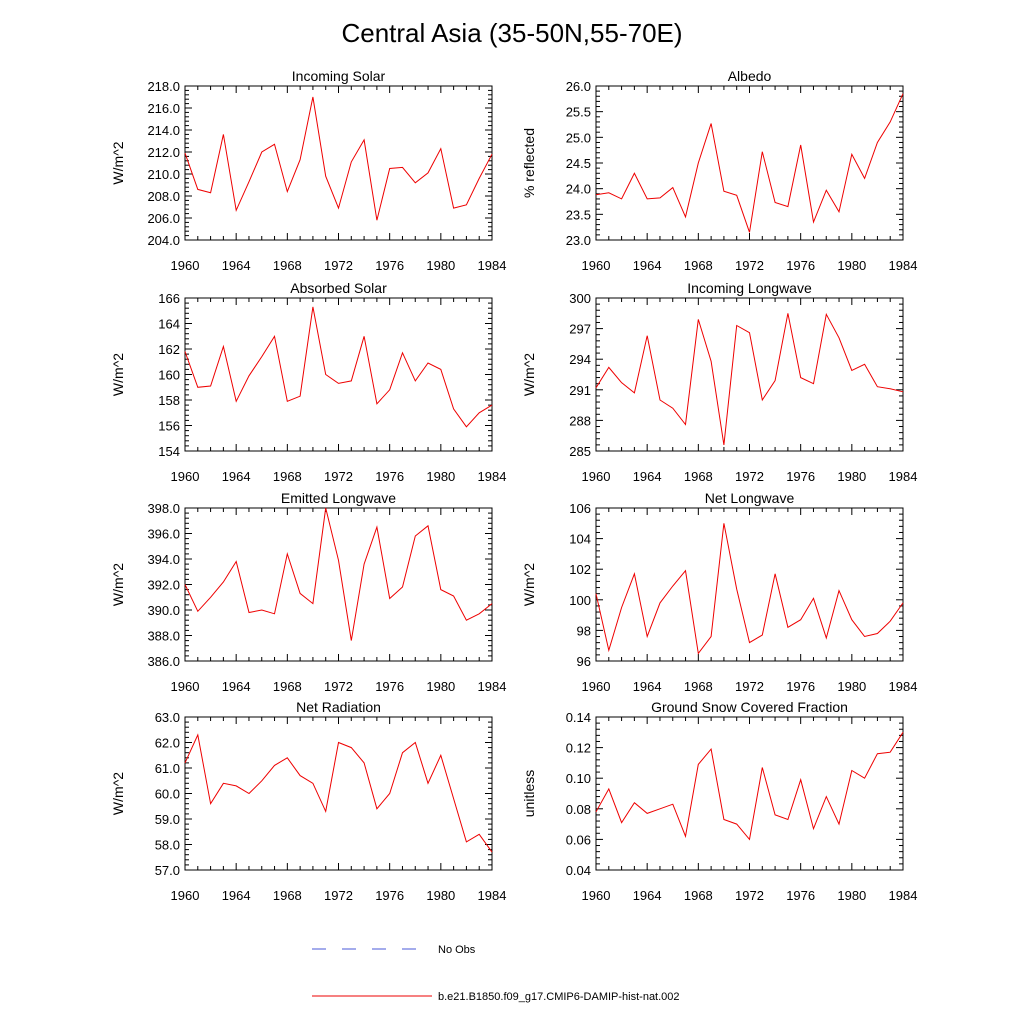 The height and width of the screenshot is (1024, 1024). What do you see at coordinates (163, 196) in the screenshot?
I see `y-tick-label: 208.0` at bounding box center [163, 196].